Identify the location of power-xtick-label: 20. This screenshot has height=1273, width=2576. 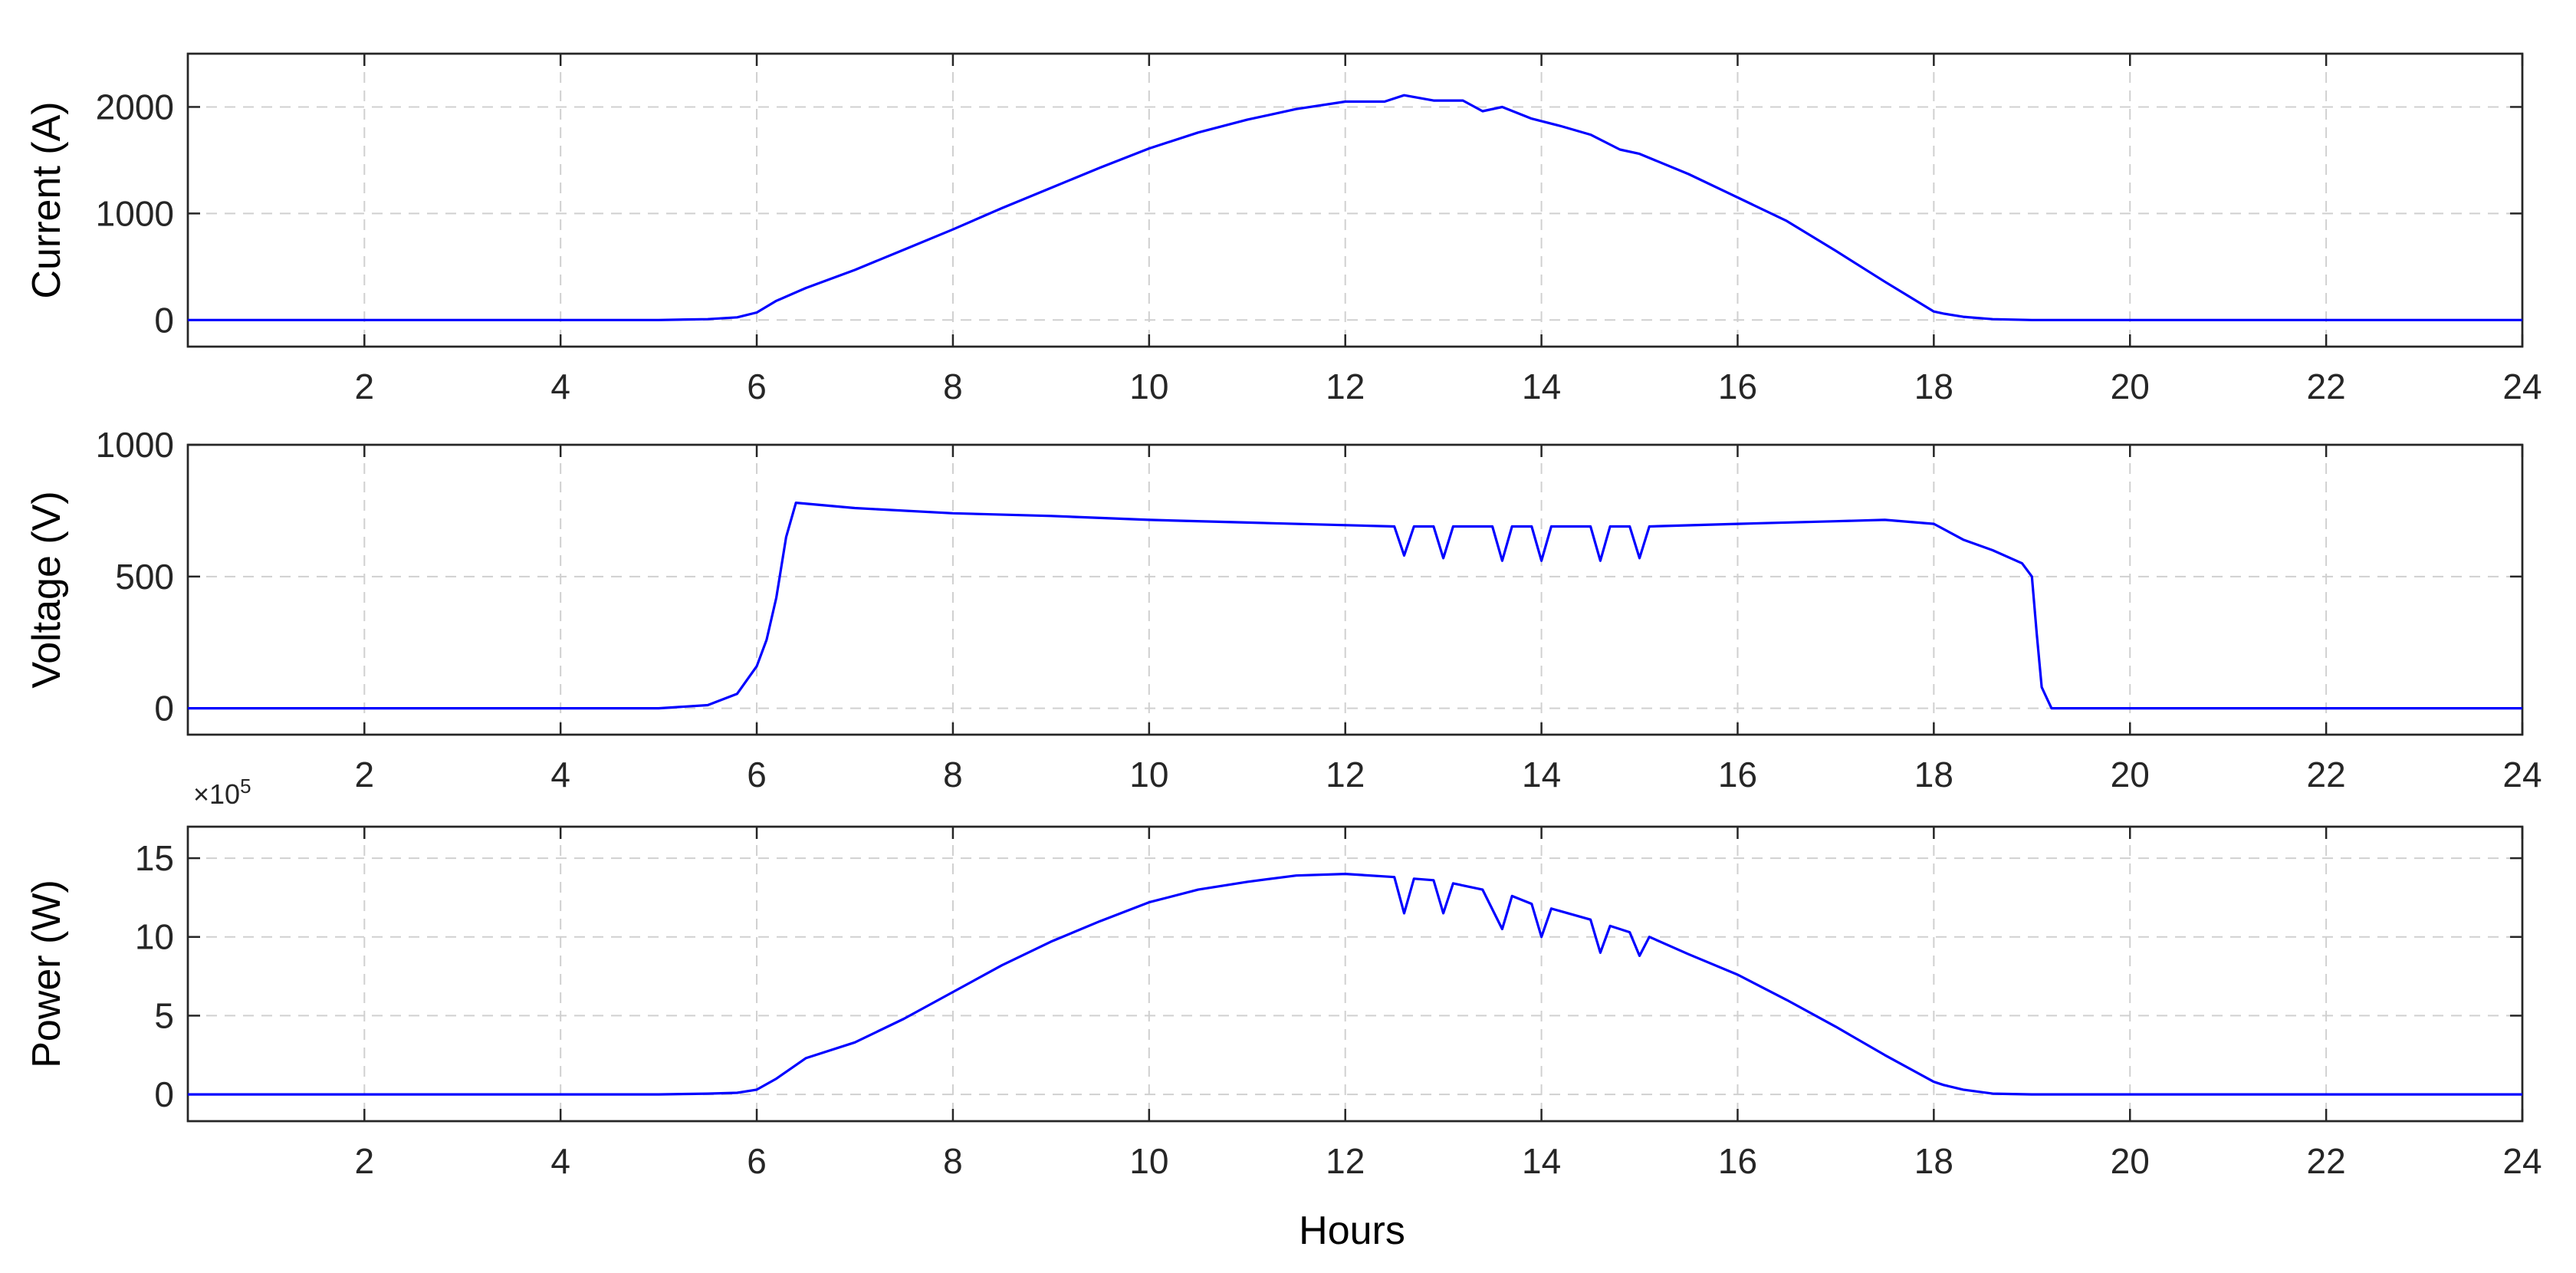
(2131, 1161).